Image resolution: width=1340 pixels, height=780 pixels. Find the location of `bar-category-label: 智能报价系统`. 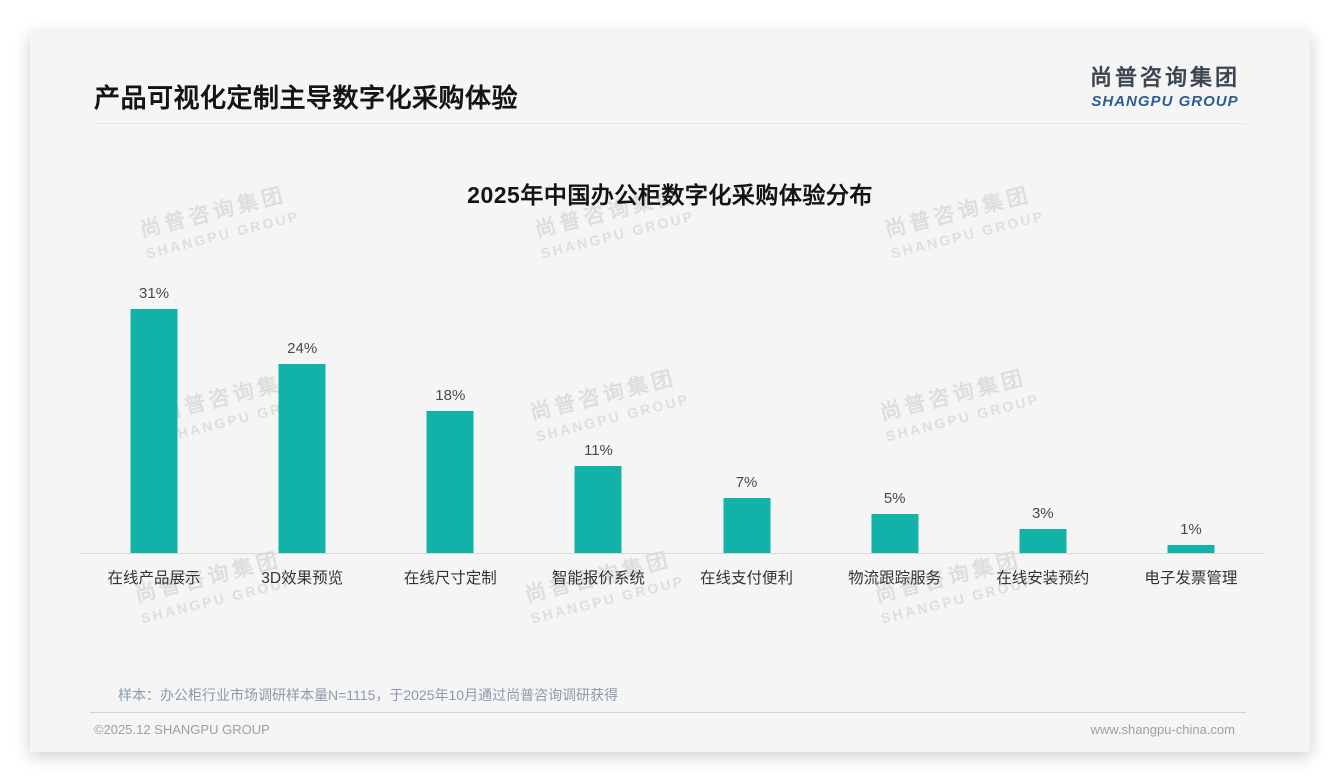

bar-category-label: 智能报价系统 is located at coordinates (598, 578).